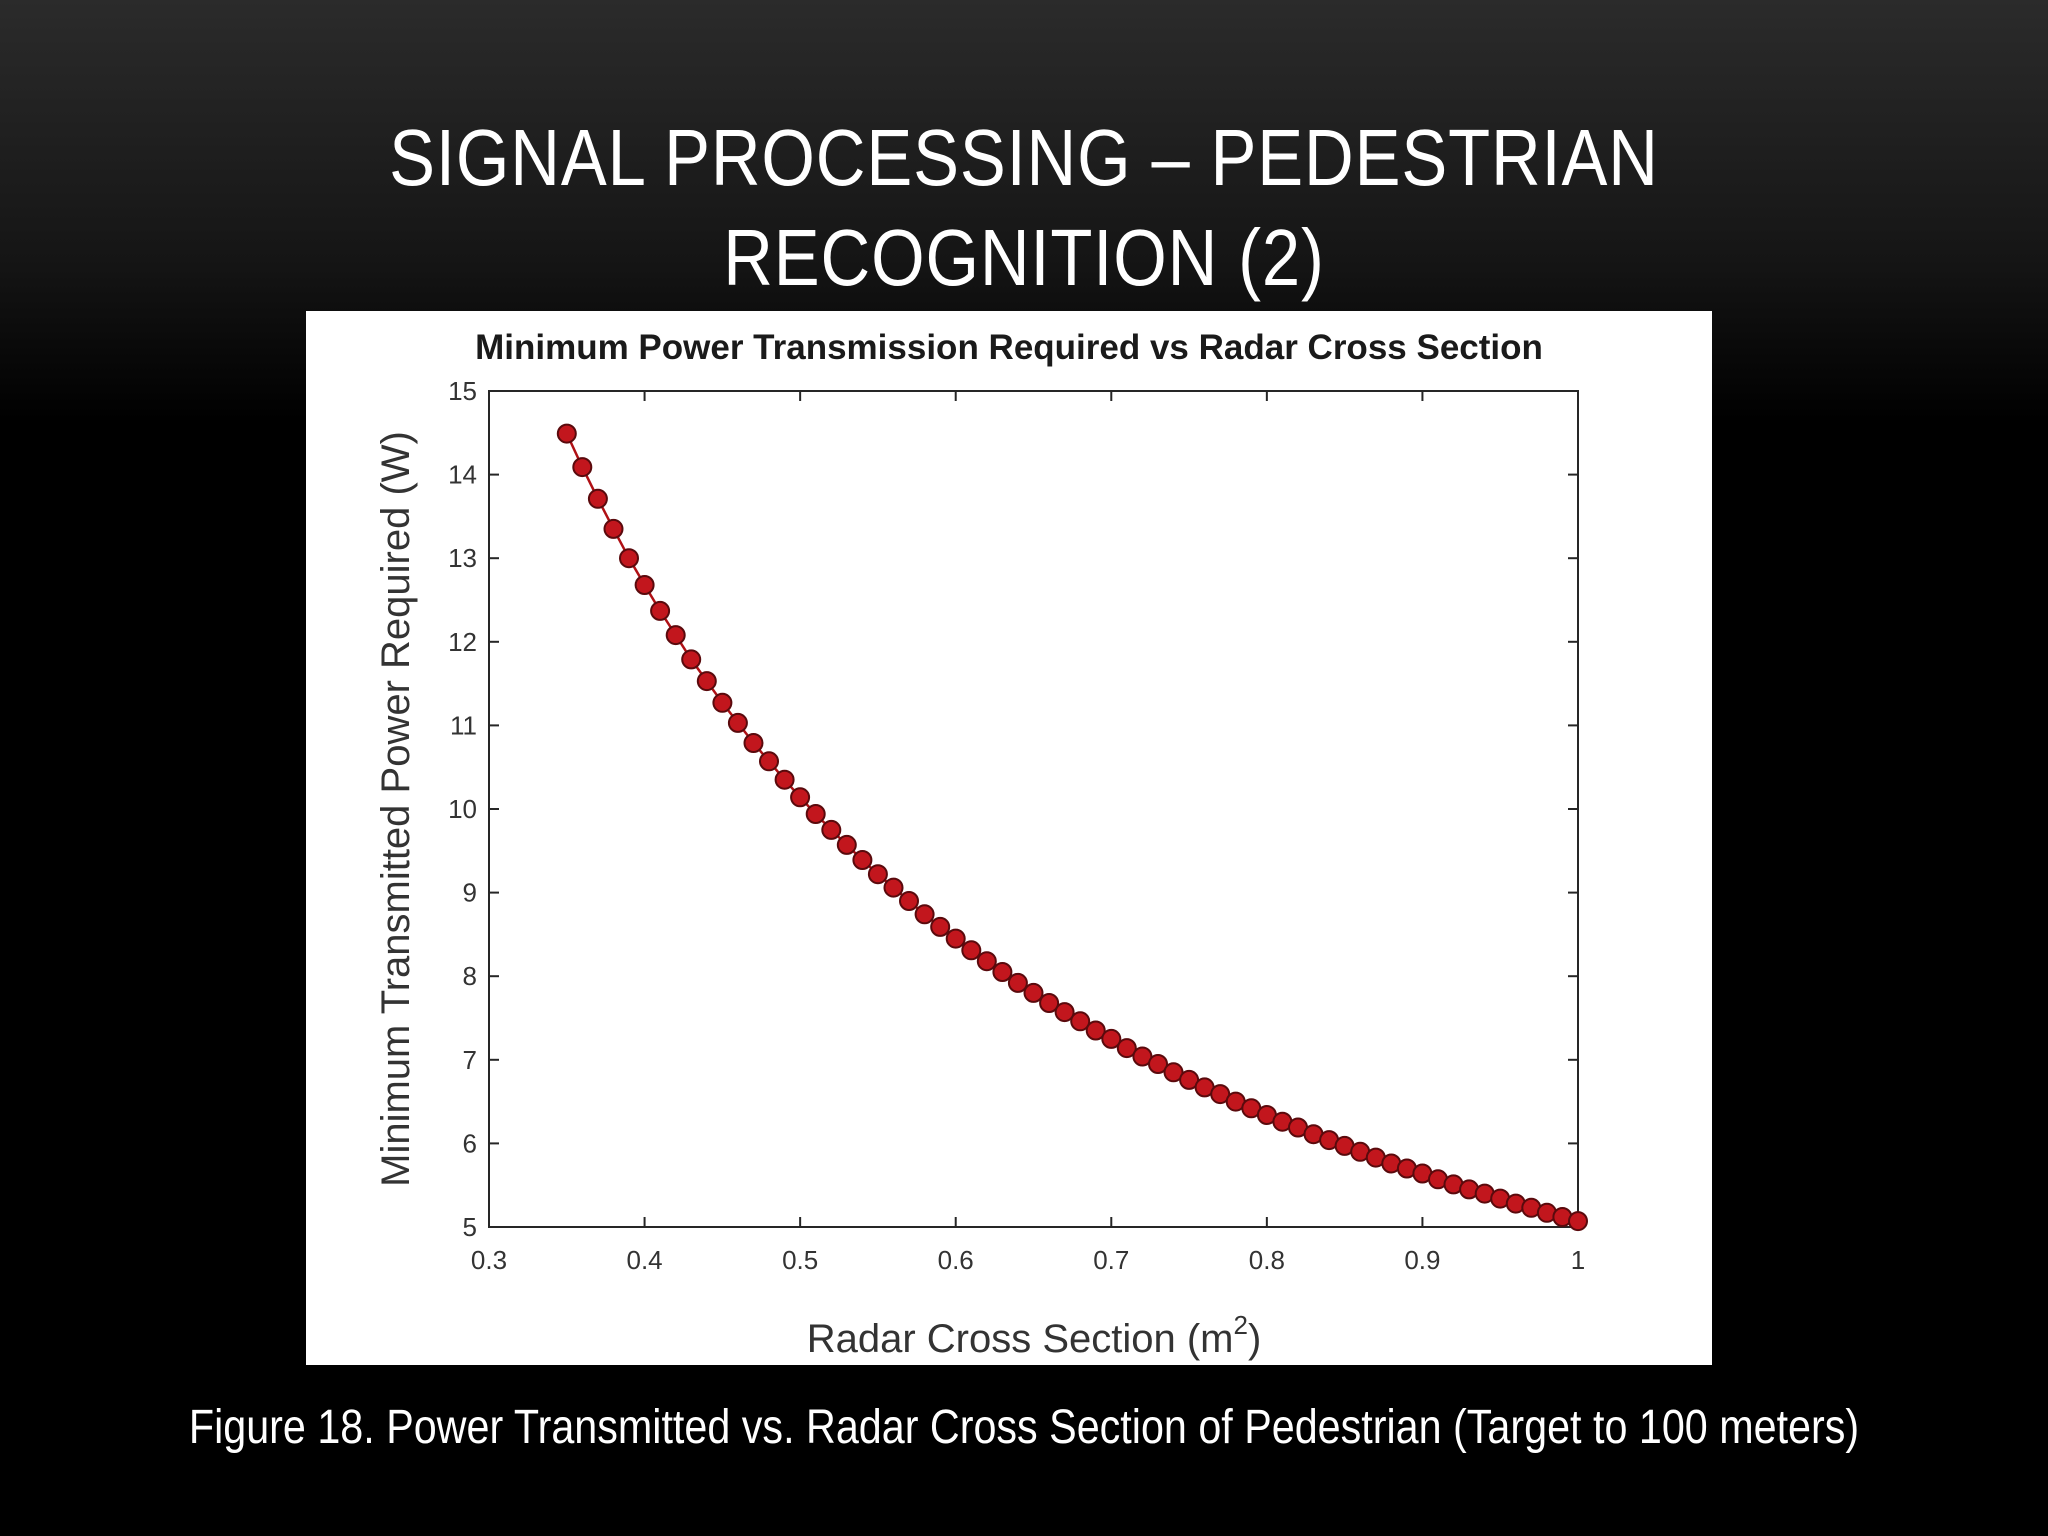 This screenshot has height=1536, width=2048. Describe the element at coordinates (470, 976) in the screenshot. I see `y-tick-label: 8` at that location.